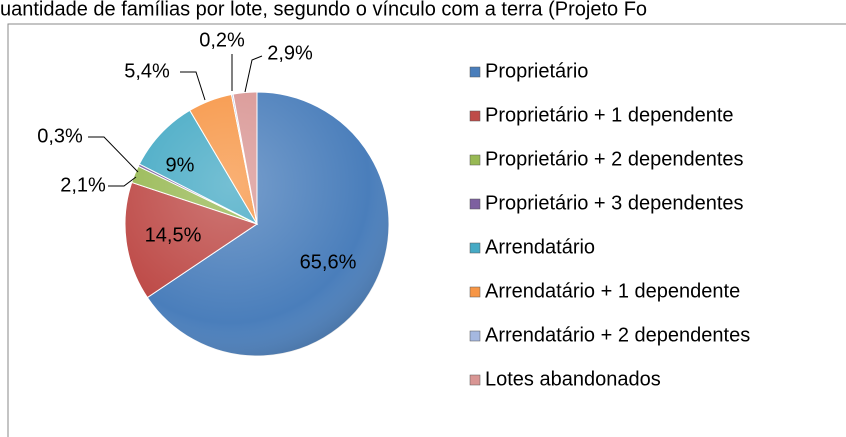  I want to click on title-bg, so click(423, 11).